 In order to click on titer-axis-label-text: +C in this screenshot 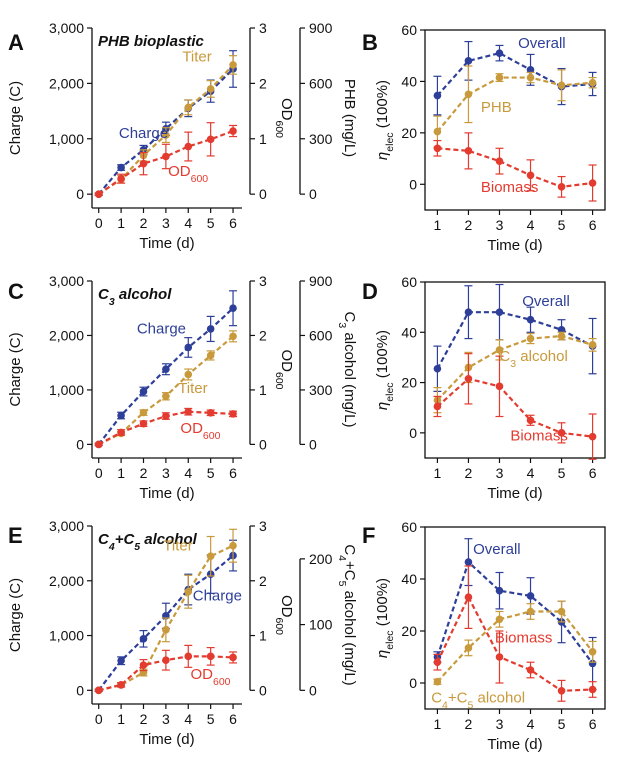, I will do `click(349, 571)`.